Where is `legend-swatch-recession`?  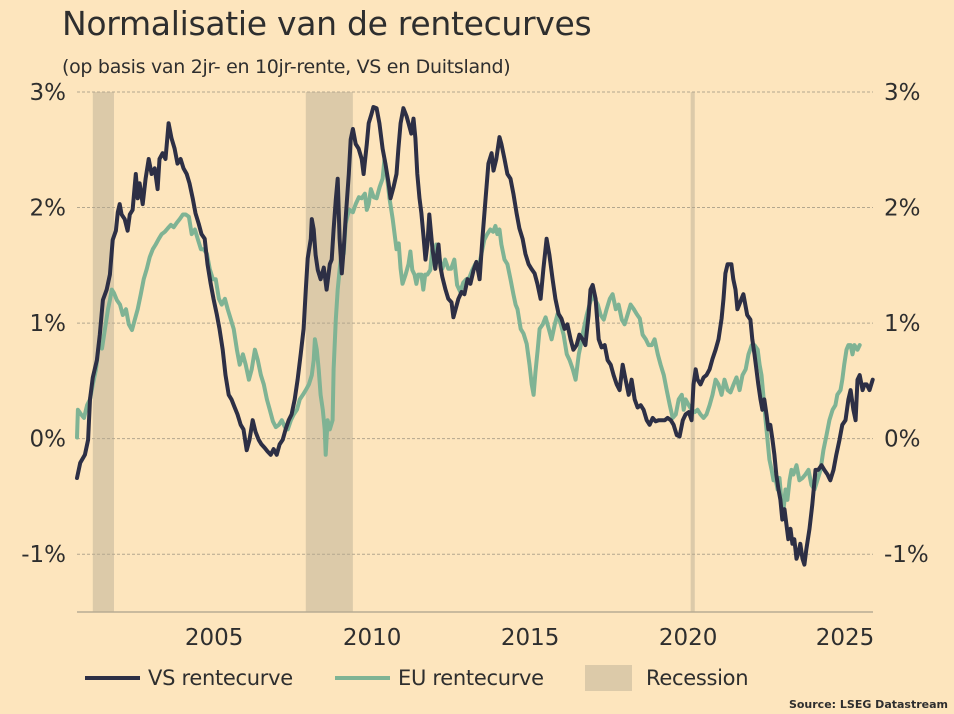
legend-swatch-recession is located at coordinates (608, 678).